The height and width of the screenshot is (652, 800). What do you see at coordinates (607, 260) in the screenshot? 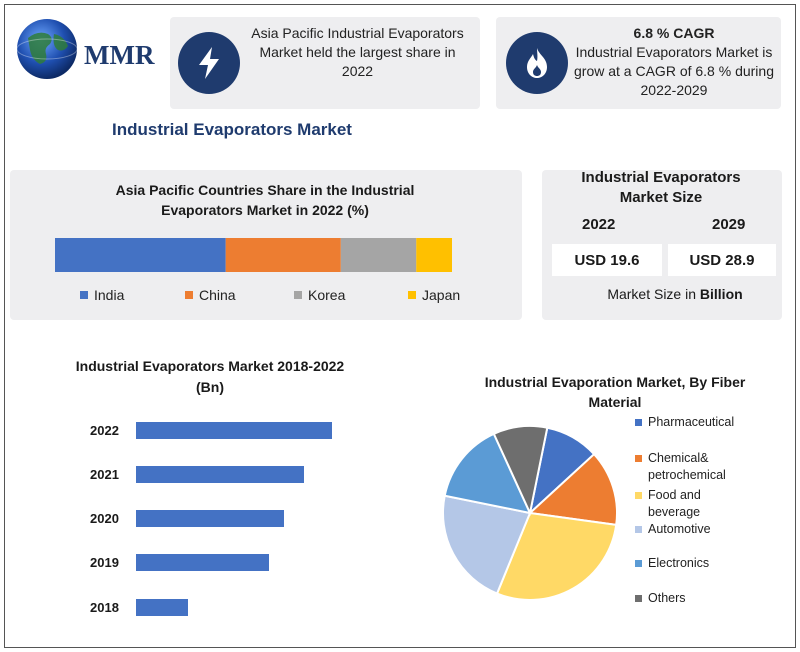
I see `market-size-value-2022: USD 19.6` at bounding box center [607, 260].